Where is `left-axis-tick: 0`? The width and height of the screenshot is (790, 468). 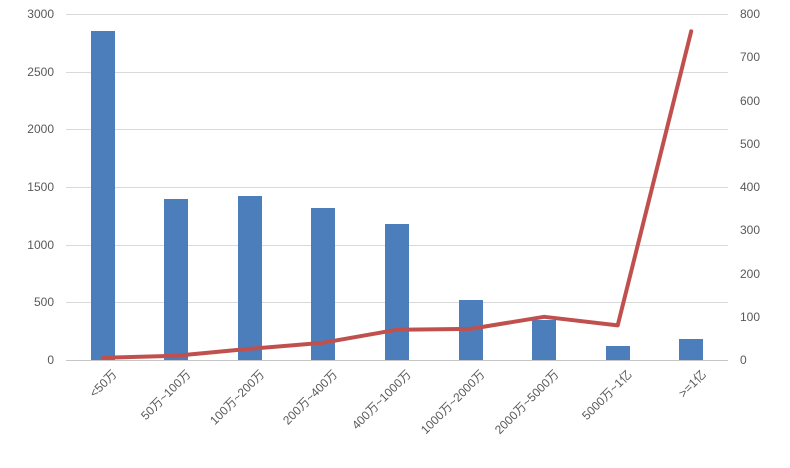
left-axis-tick: 0 is located at coordinates (50, 360).